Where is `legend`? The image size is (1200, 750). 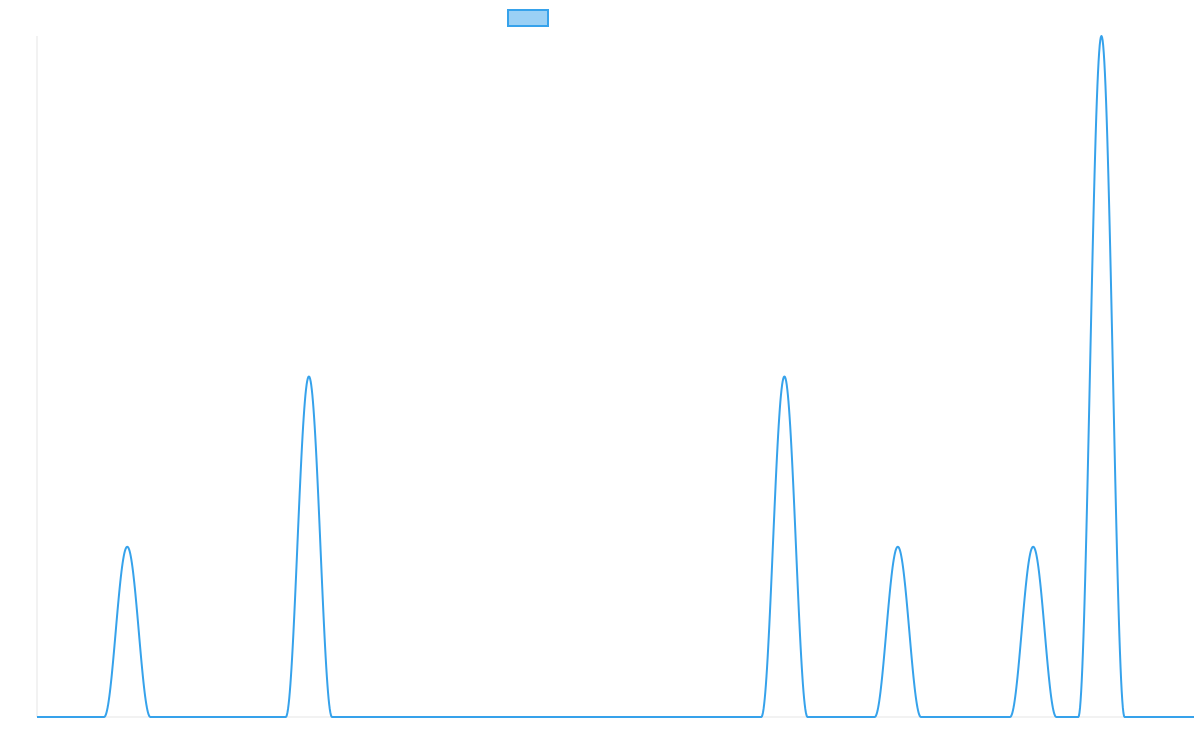
legend is located at coordinates (528, 18).